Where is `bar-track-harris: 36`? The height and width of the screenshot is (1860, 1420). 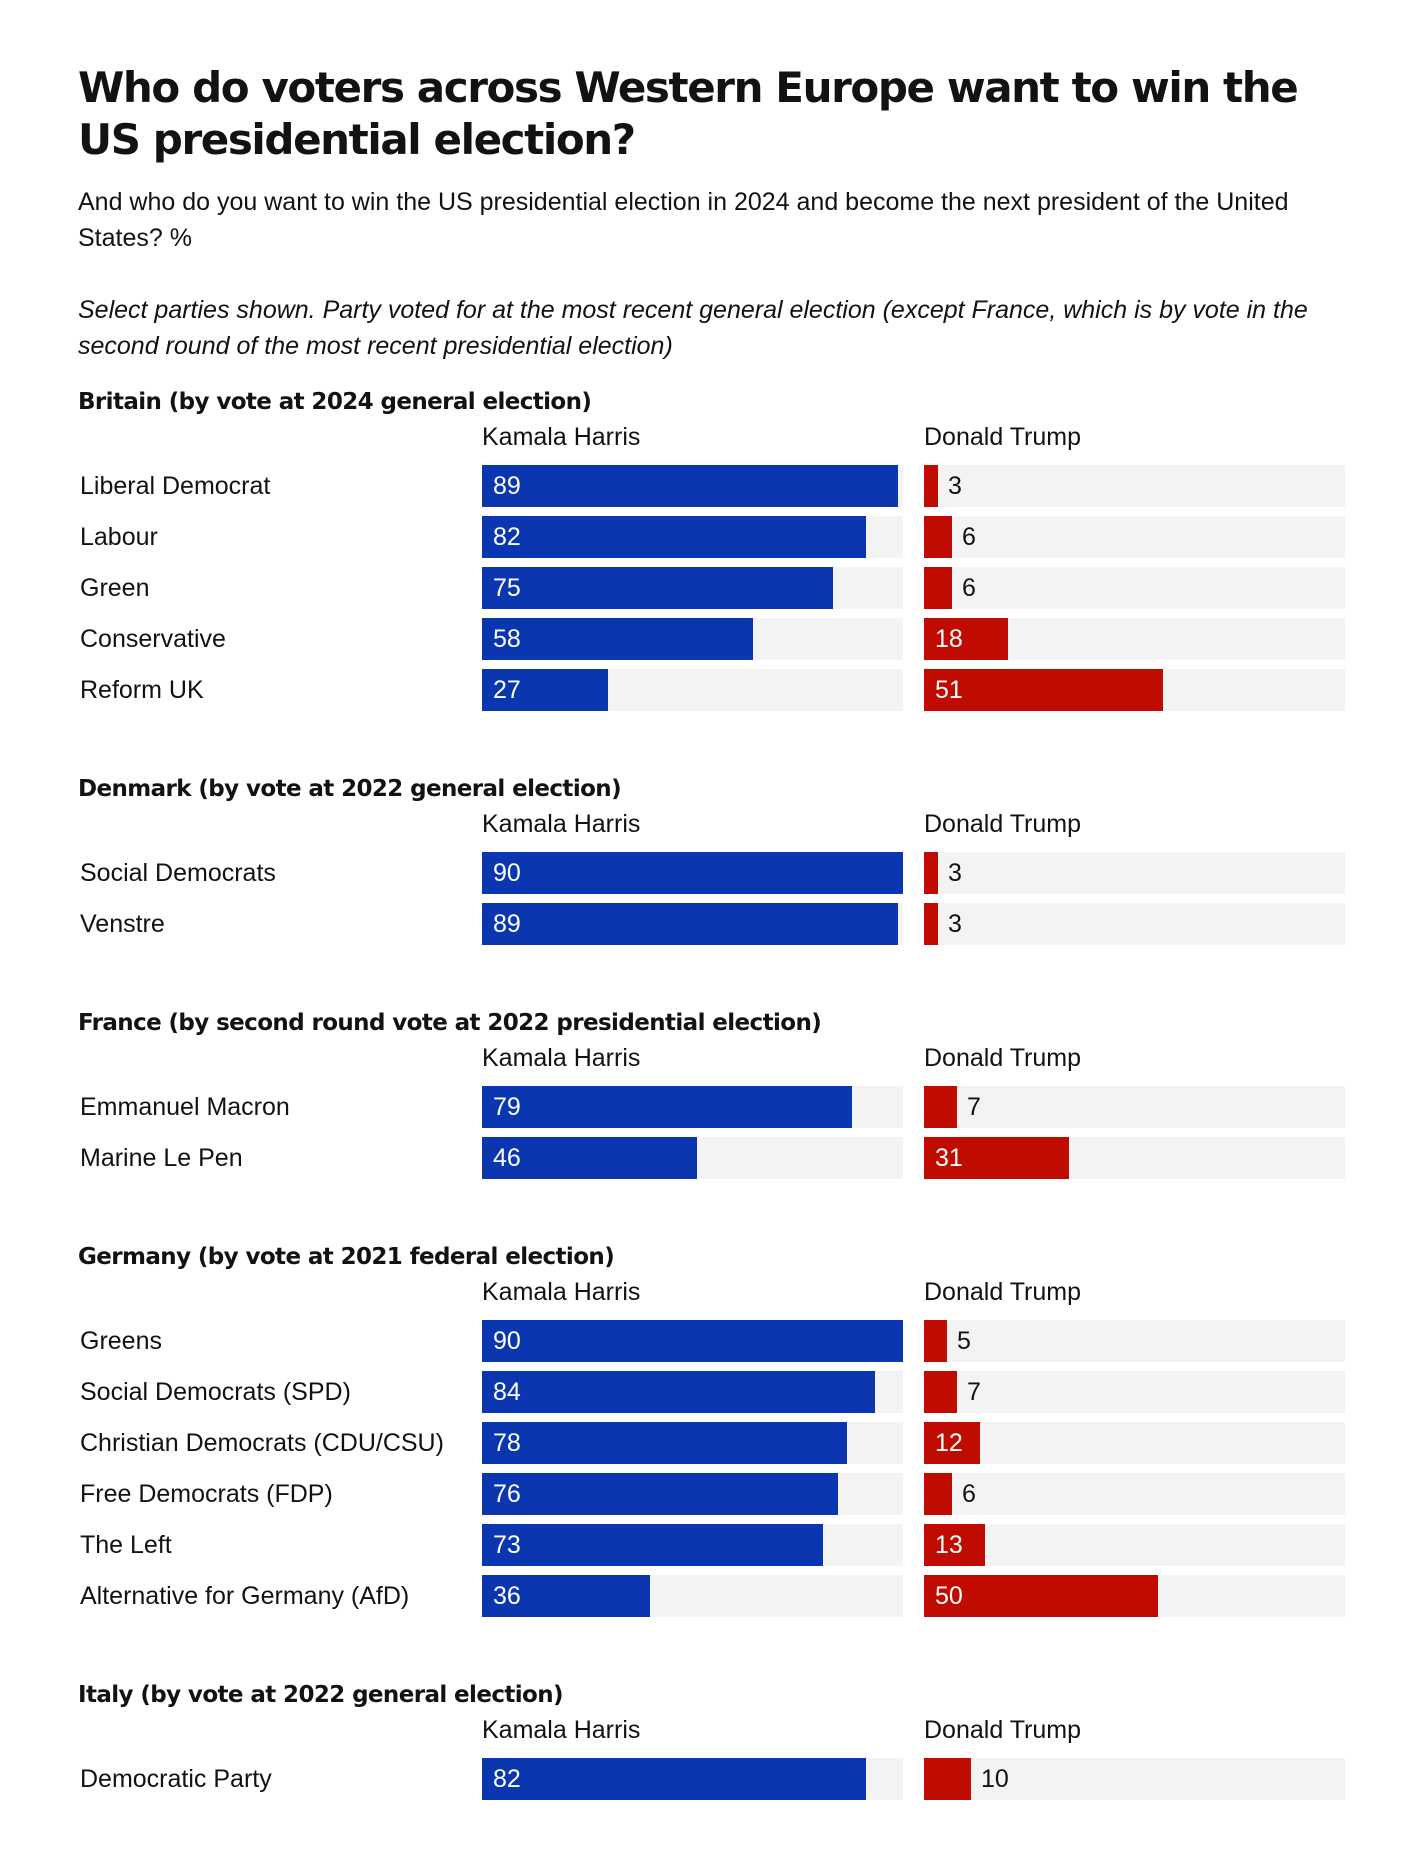 bar-track-harris: 36 is located at coordinates (692, 1596).